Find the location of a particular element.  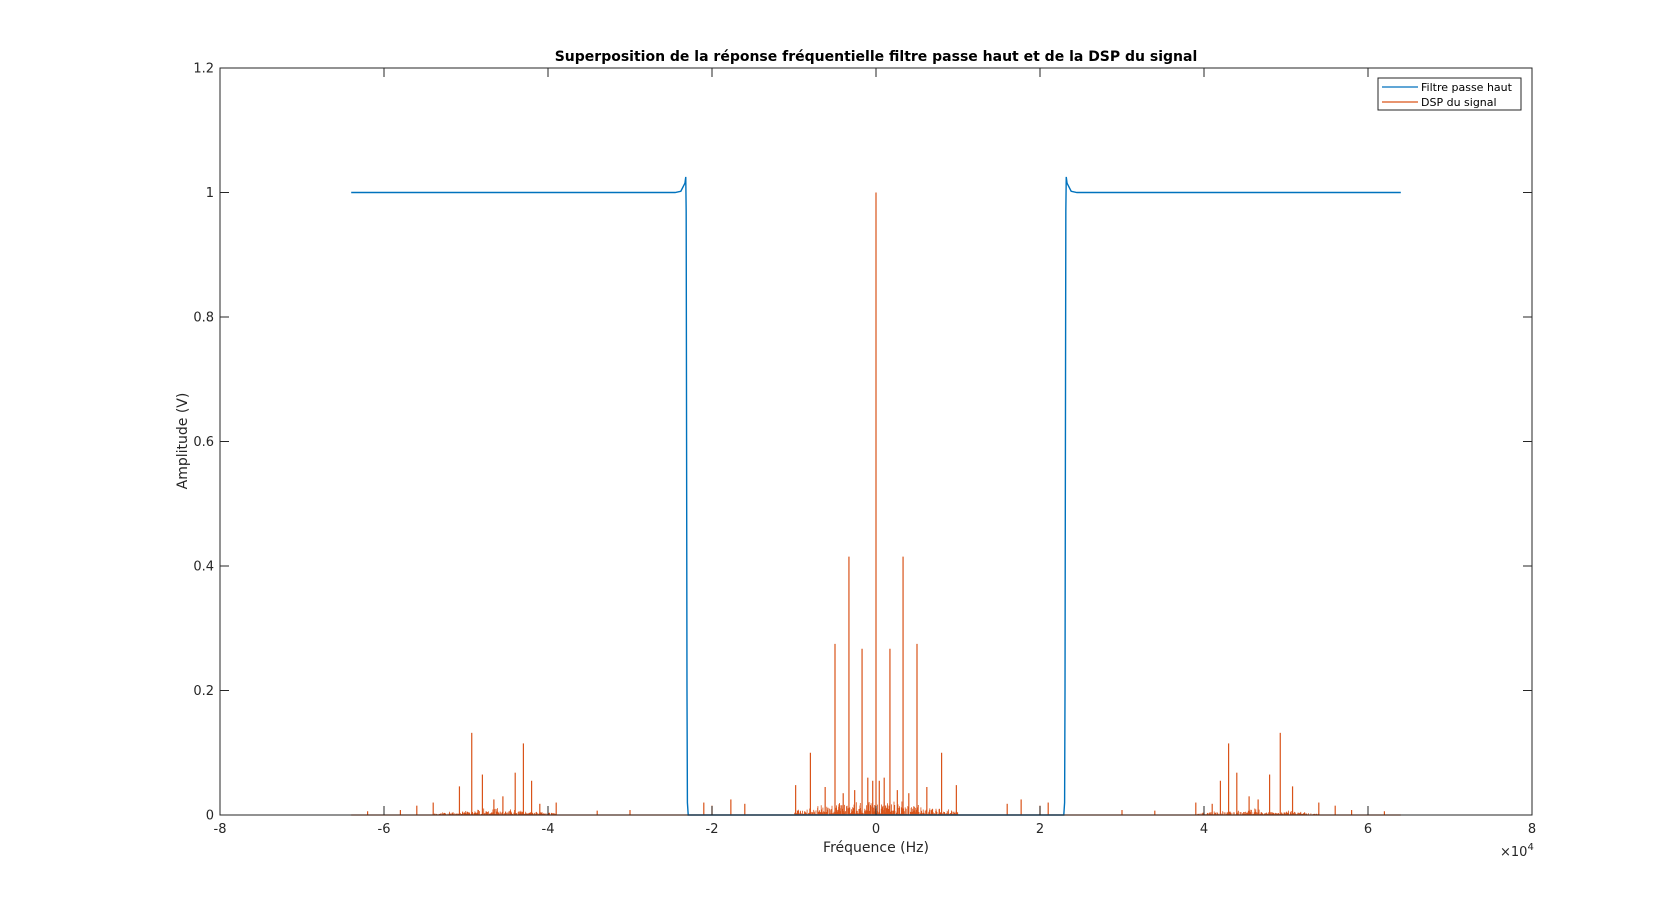

x-tick-label: 2 is located at coordinates (1040, 829).